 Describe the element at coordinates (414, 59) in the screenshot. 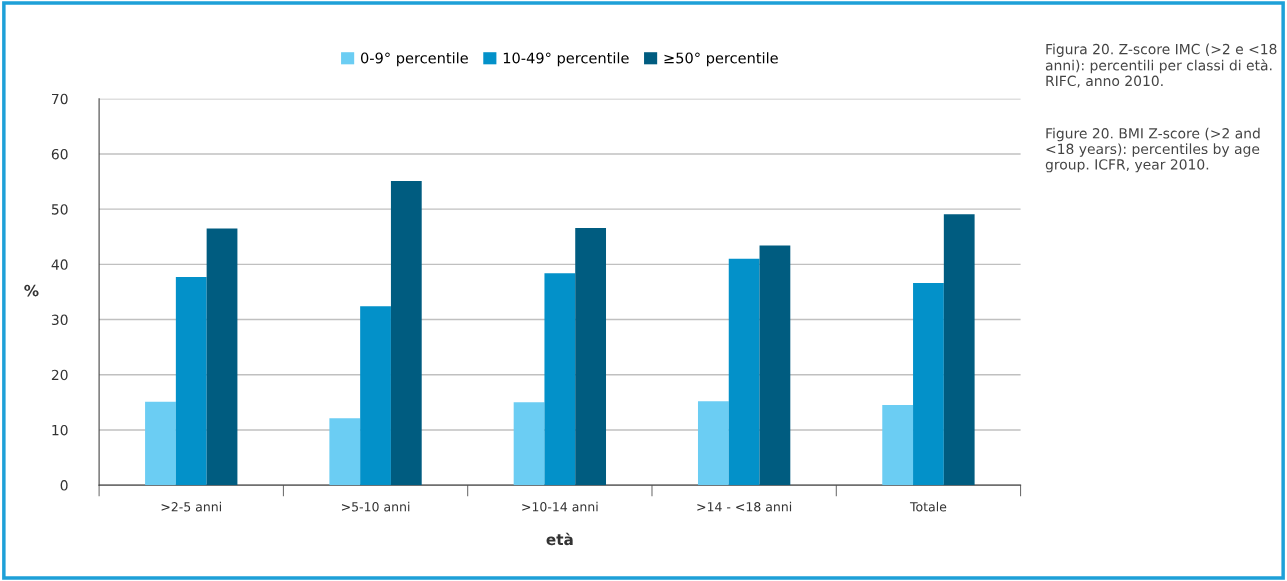

I see `legend-label: 0-9° percentile` at that location.